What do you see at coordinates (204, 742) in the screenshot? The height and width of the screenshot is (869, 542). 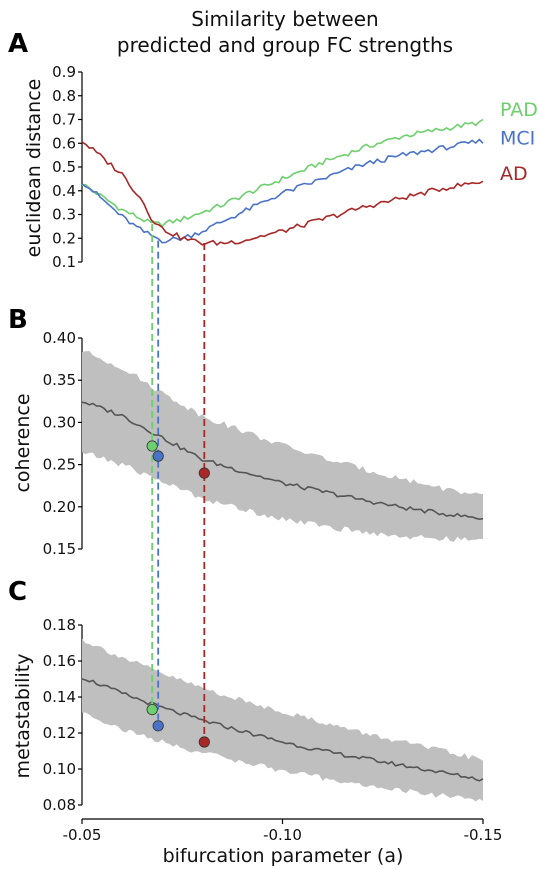 I see `panel-c-marker-ad` at bounding box center [204, 742].